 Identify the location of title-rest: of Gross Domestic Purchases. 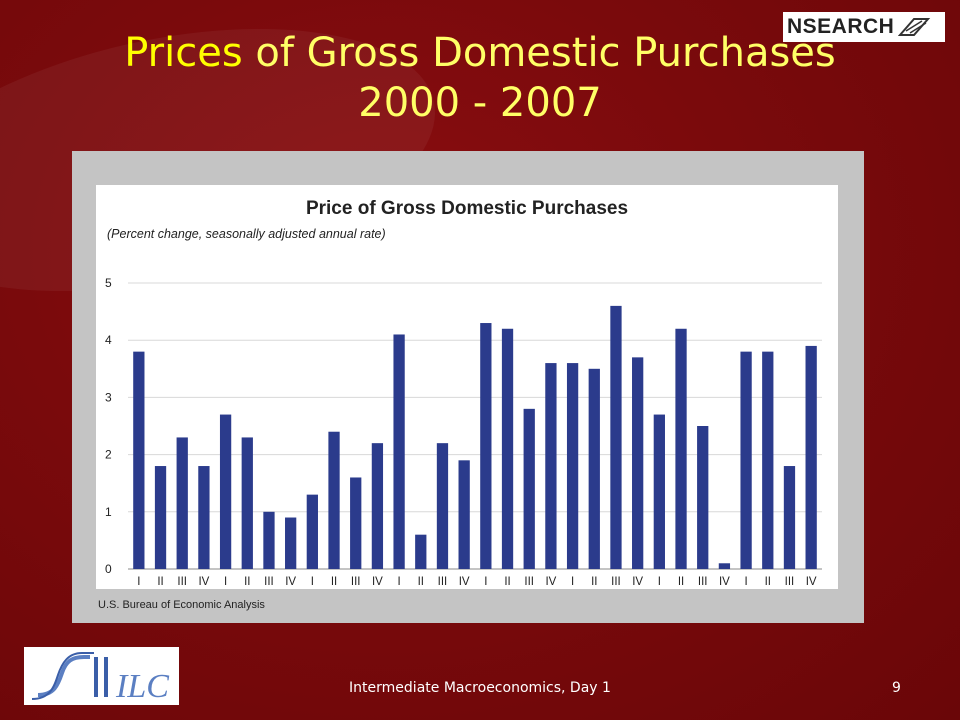
(539, 53).